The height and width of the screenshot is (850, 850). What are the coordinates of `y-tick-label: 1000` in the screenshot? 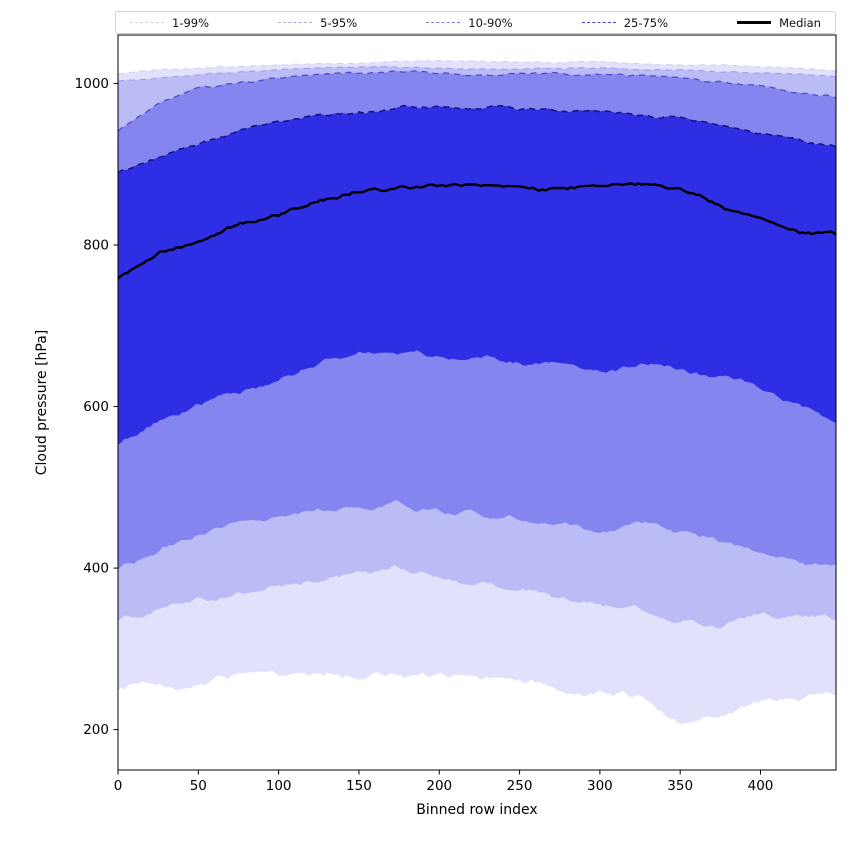 It's located at (92, 84).